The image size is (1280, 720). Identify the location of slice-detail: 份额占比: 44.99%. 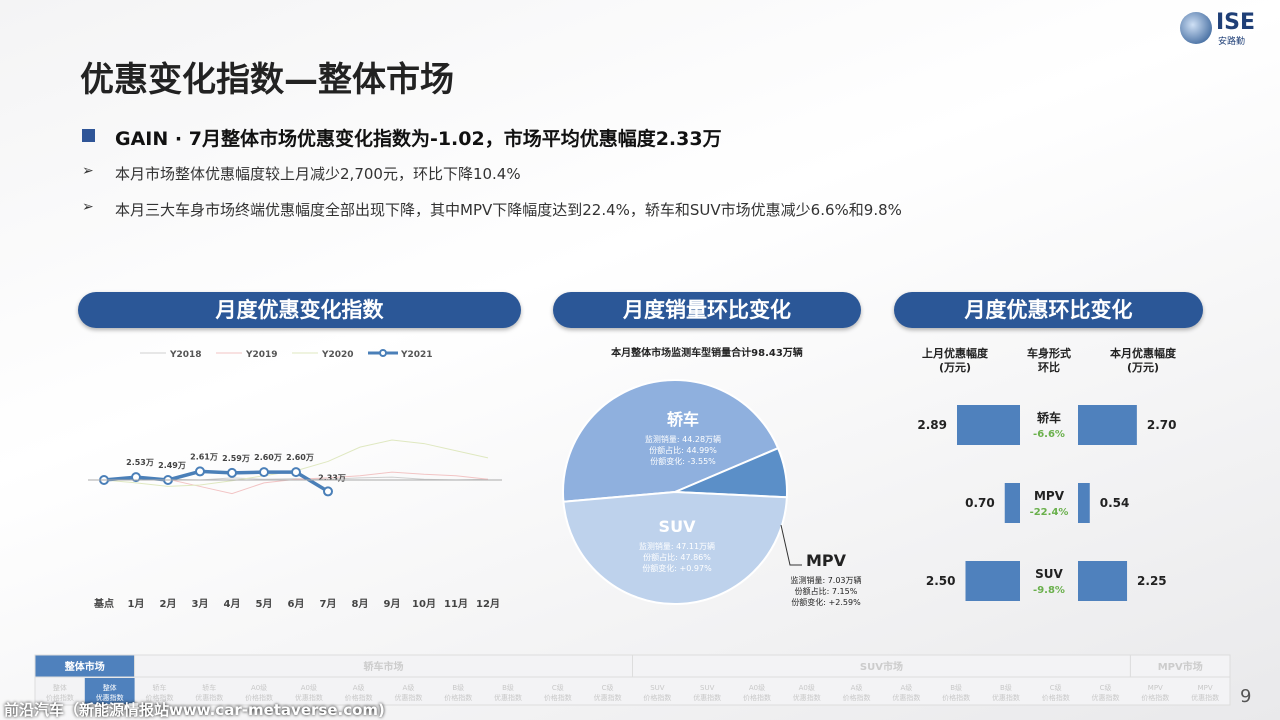
(683, 450).